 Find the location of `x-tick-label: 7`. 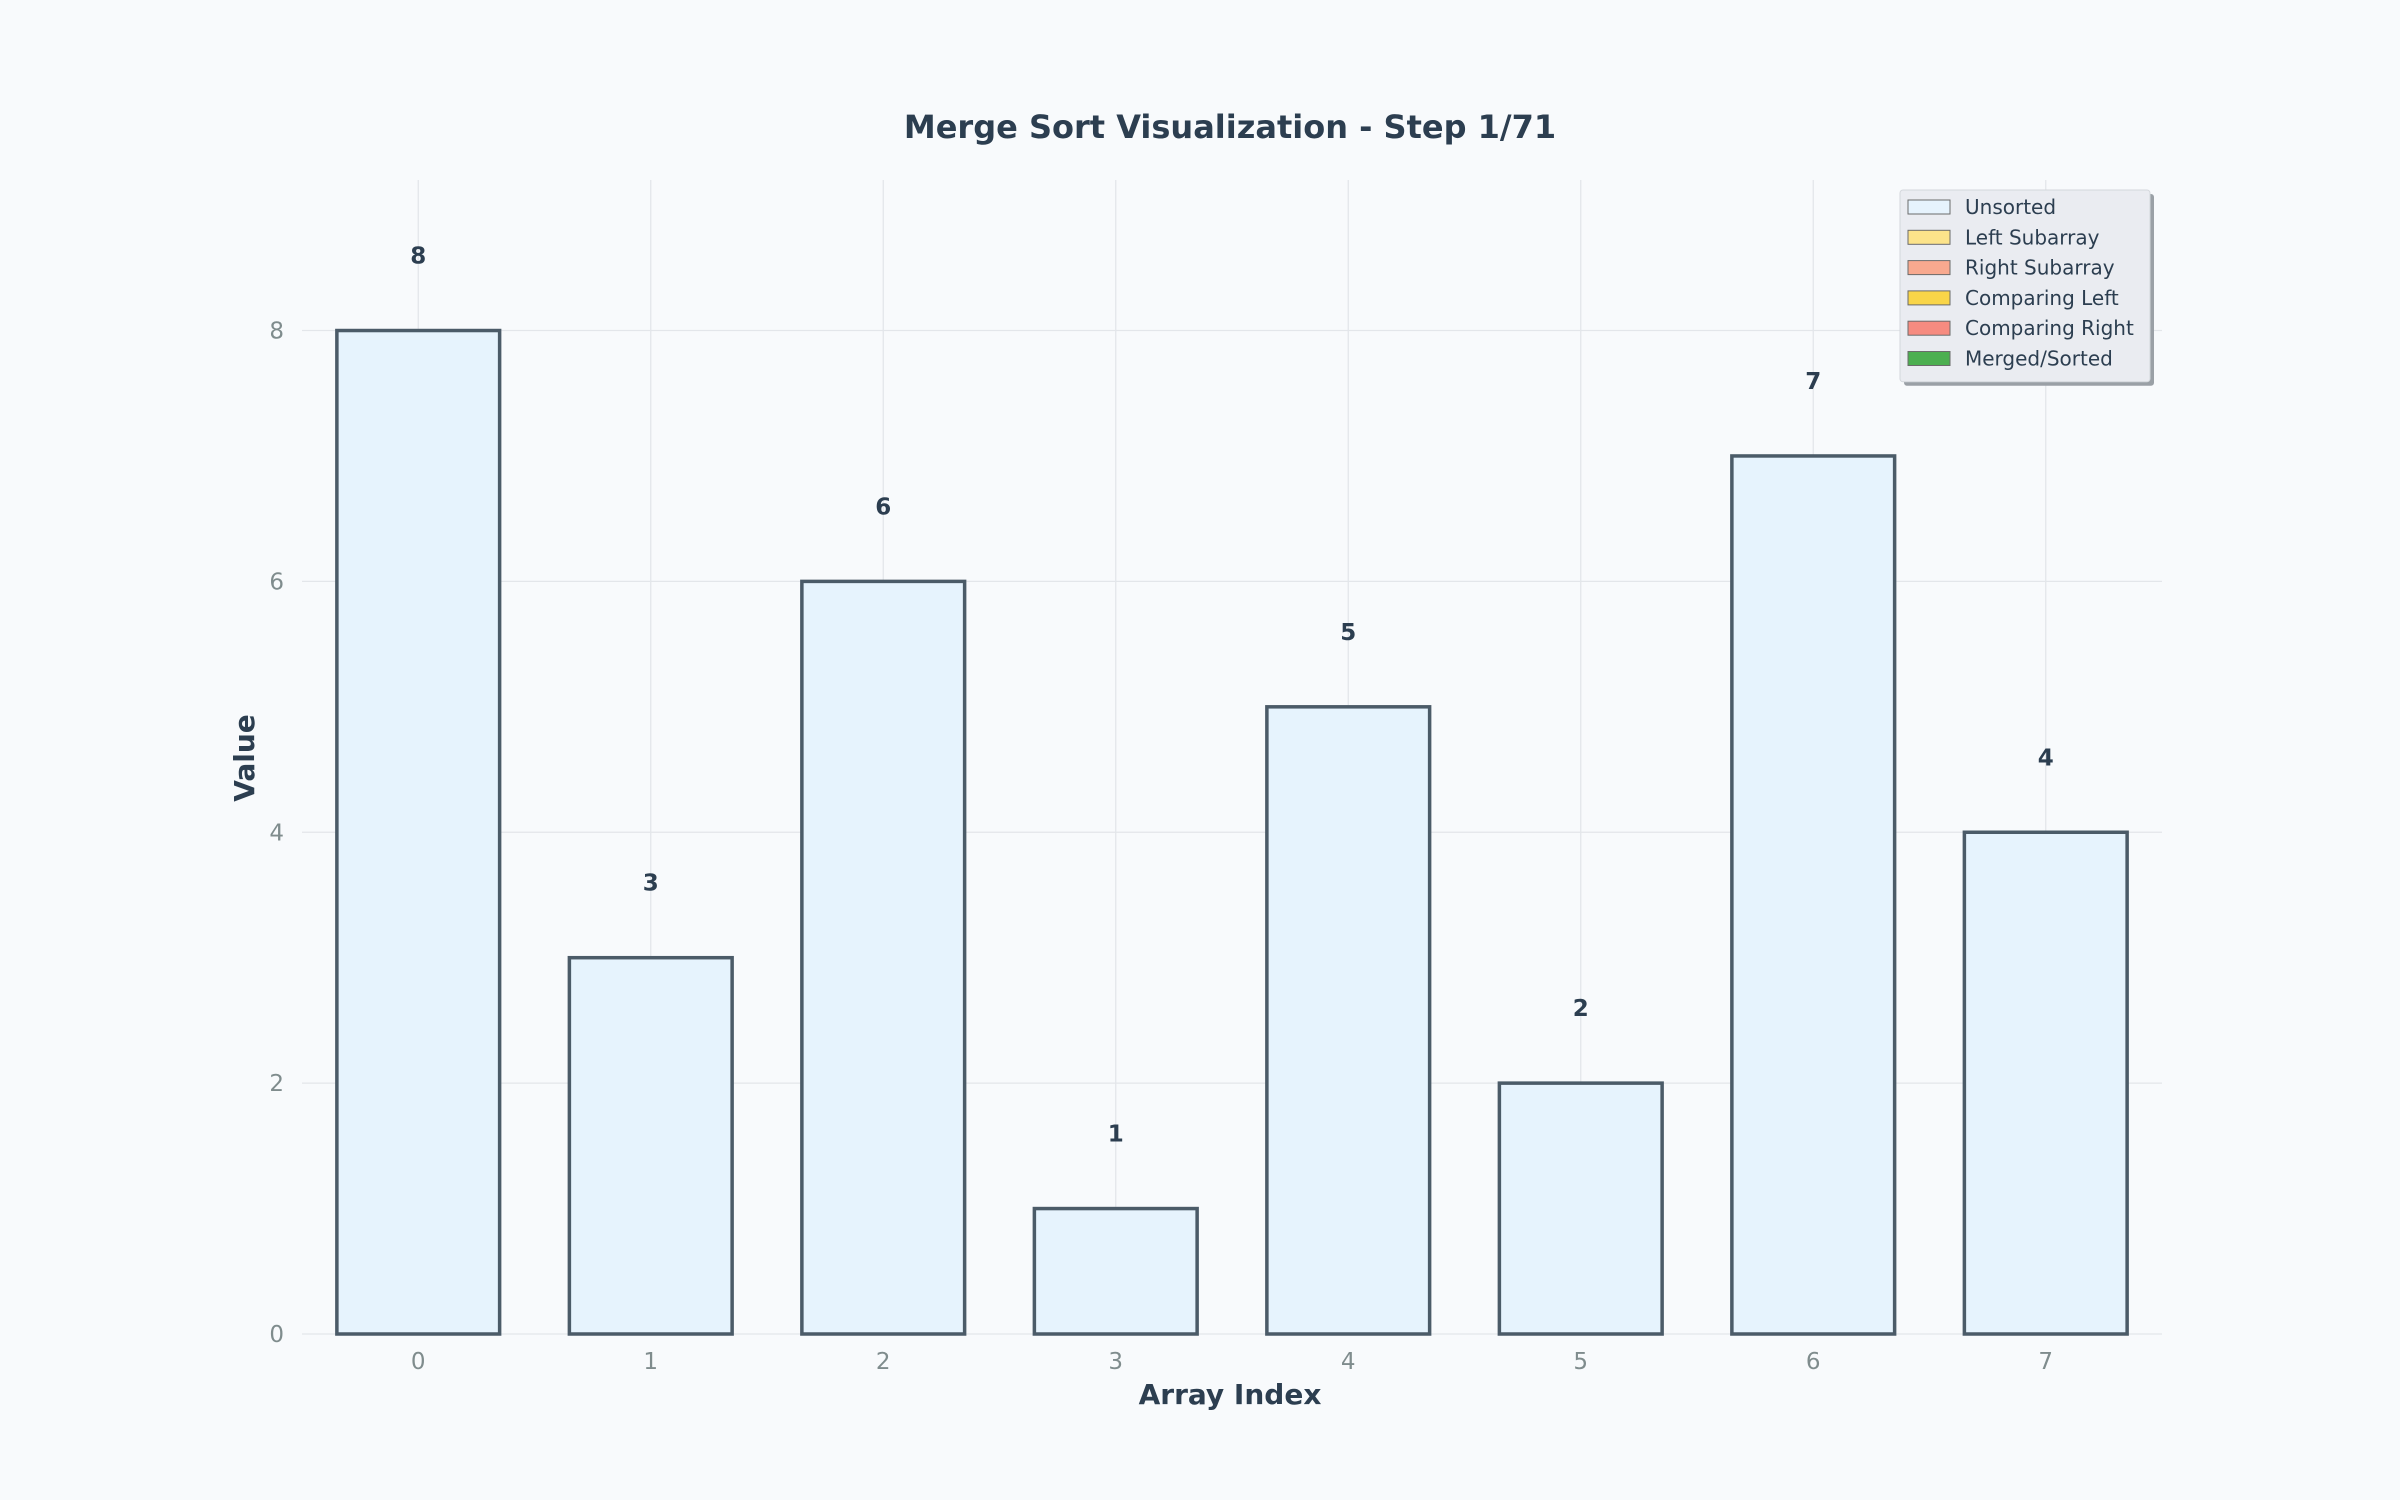

x-tick-label: 7 is located at coordinates (2045, 1362).